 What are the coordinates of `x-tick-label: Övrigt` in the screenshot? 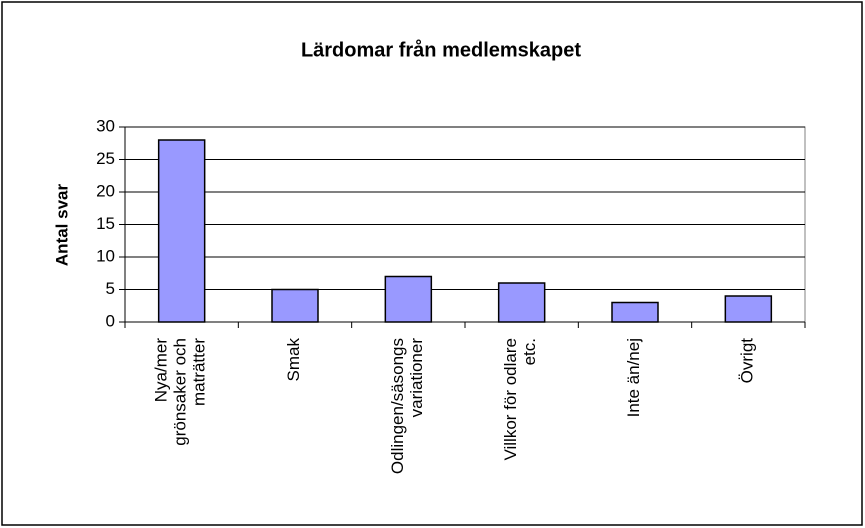 It's located at (747, 361).